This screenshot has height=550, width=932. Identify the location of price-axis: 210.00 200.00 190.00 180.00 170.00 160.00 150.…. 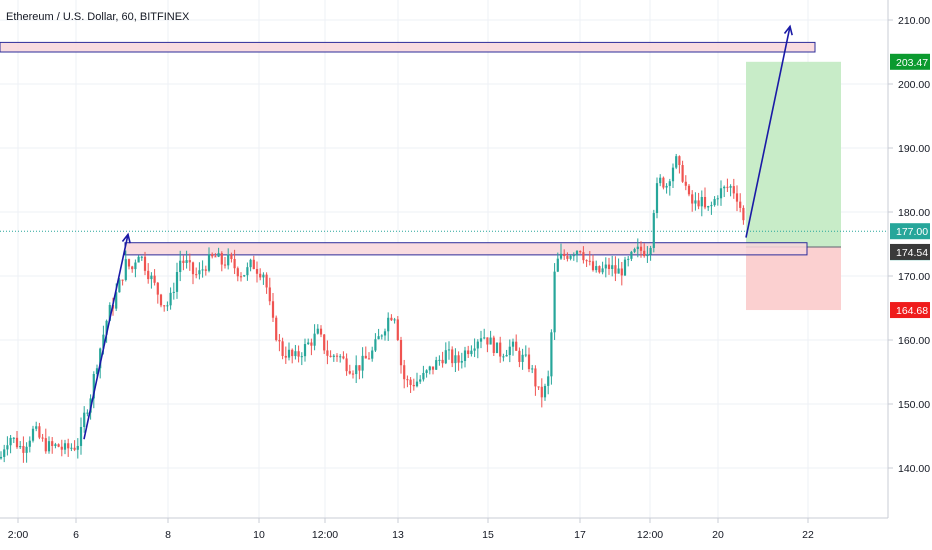
(908, 259).